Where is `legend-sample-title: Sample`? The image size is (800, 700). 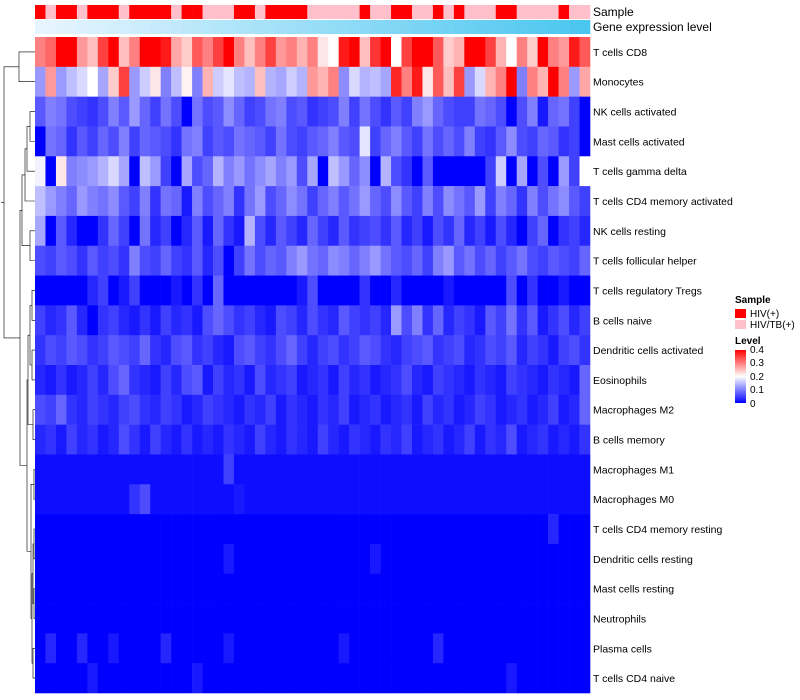 legend-sample-title: Sample is located at coordinates (753, 300).